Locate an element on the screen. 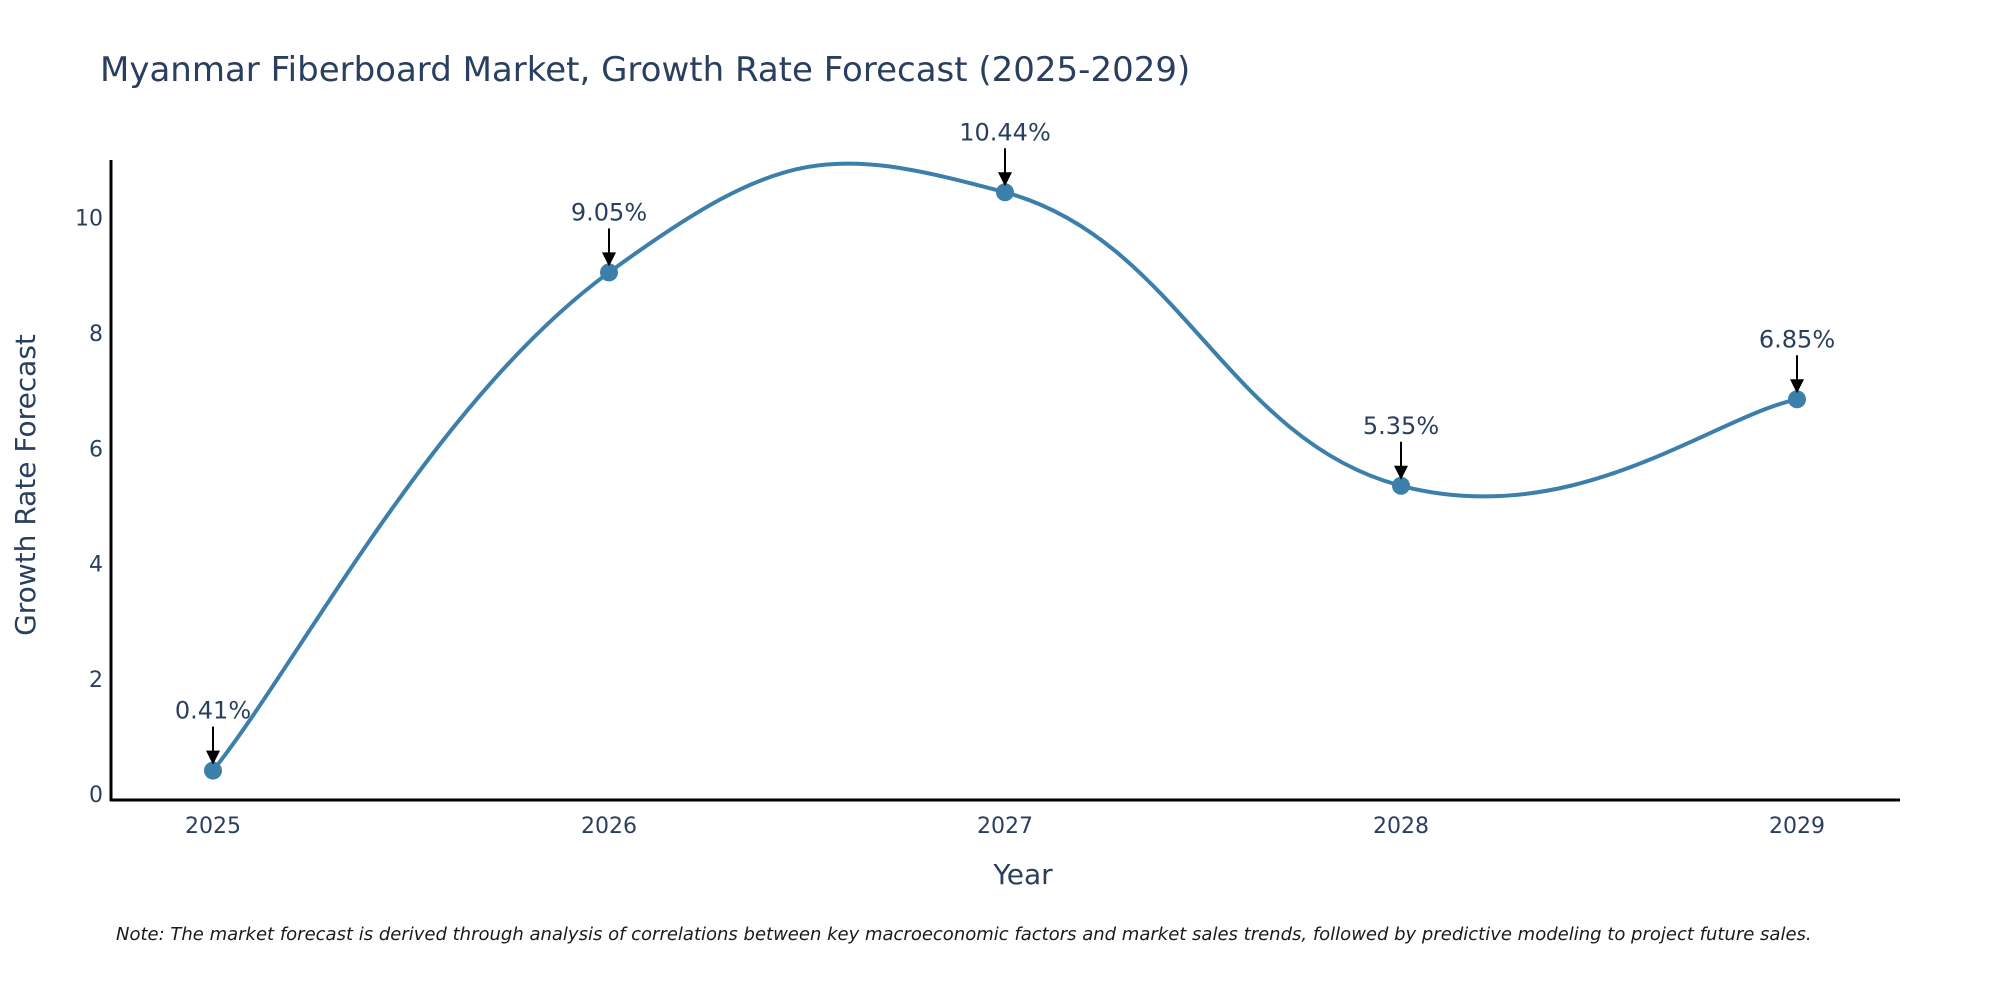  x-tick-label: 2029 is located at coordinates (1797, 826).